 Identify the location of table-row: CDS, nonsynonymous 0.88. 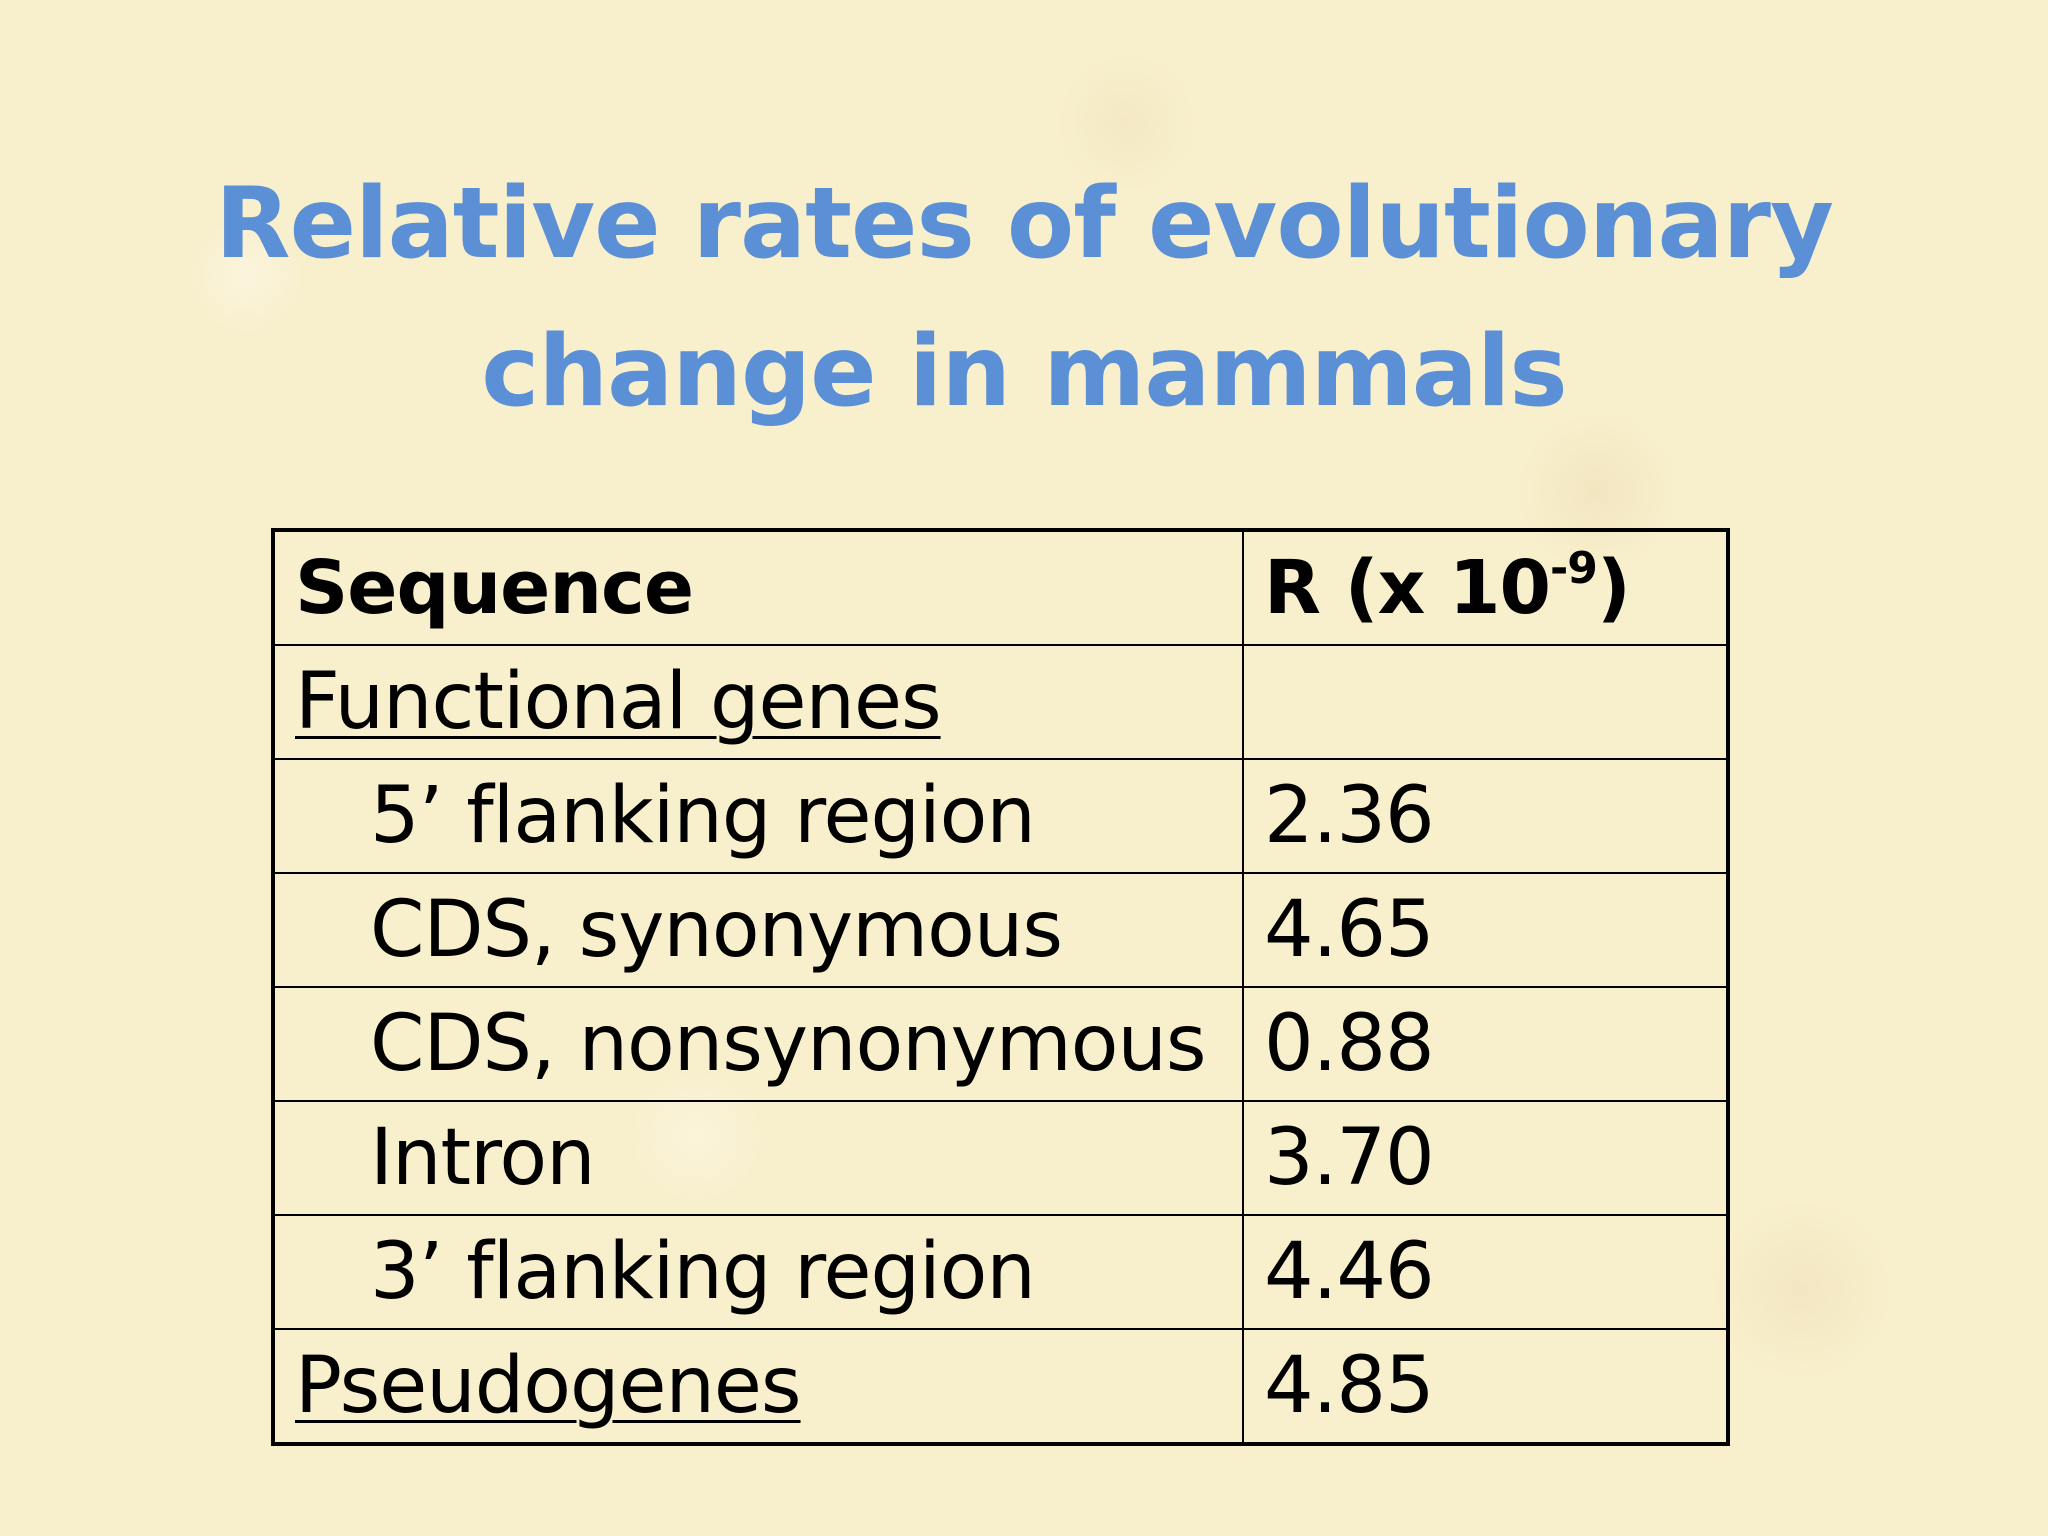
(1000, 1044).